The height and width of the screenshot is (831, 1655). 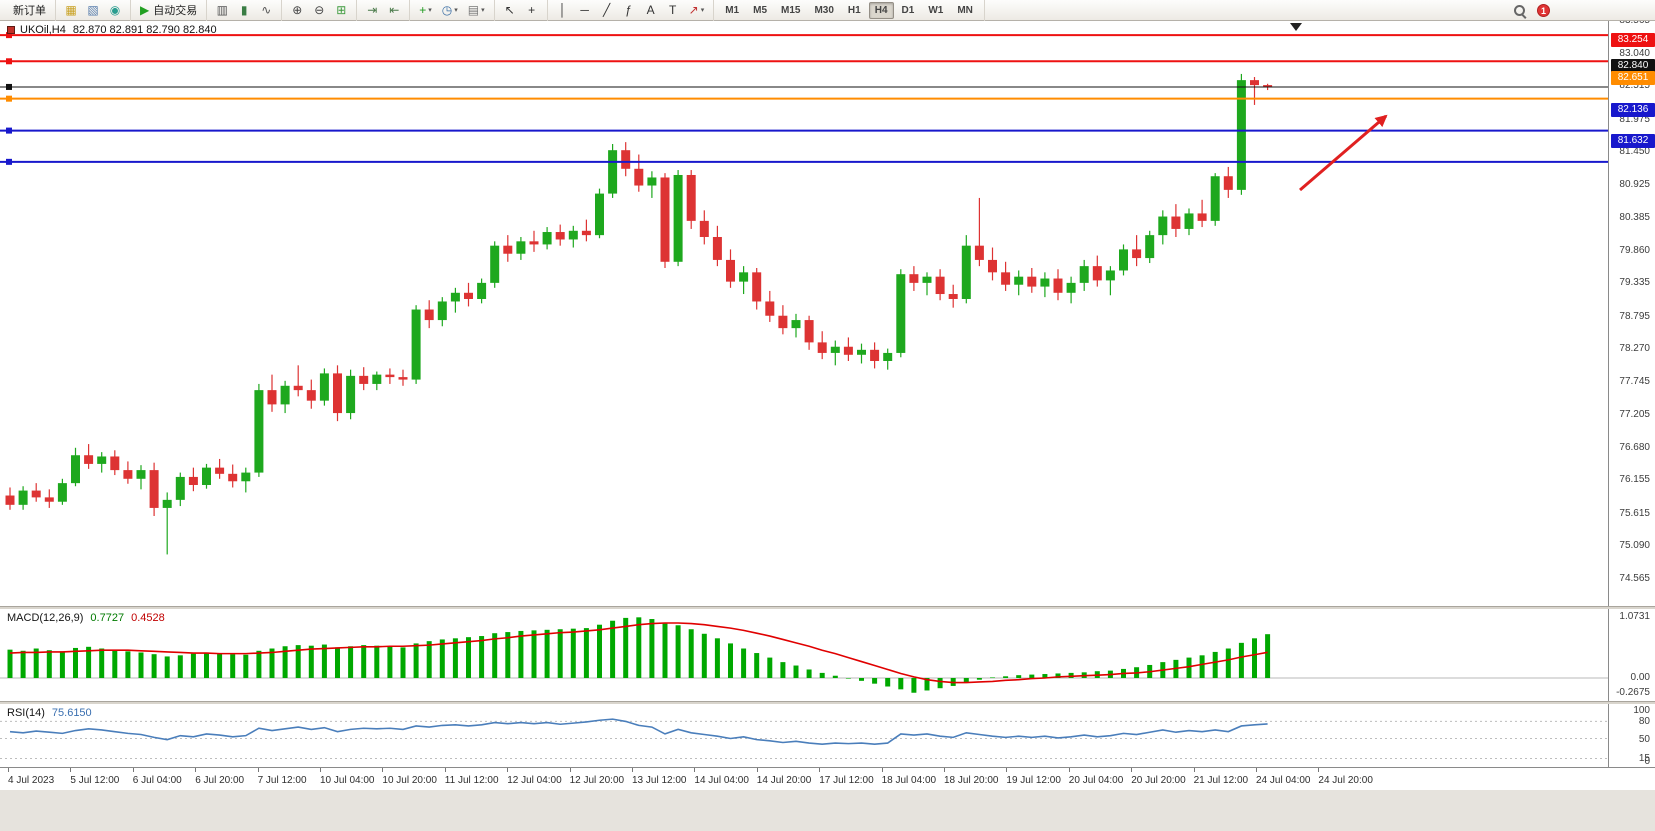 I want to click on autotrading-button: ▶ 自动交易, so click(x=168, y=10).